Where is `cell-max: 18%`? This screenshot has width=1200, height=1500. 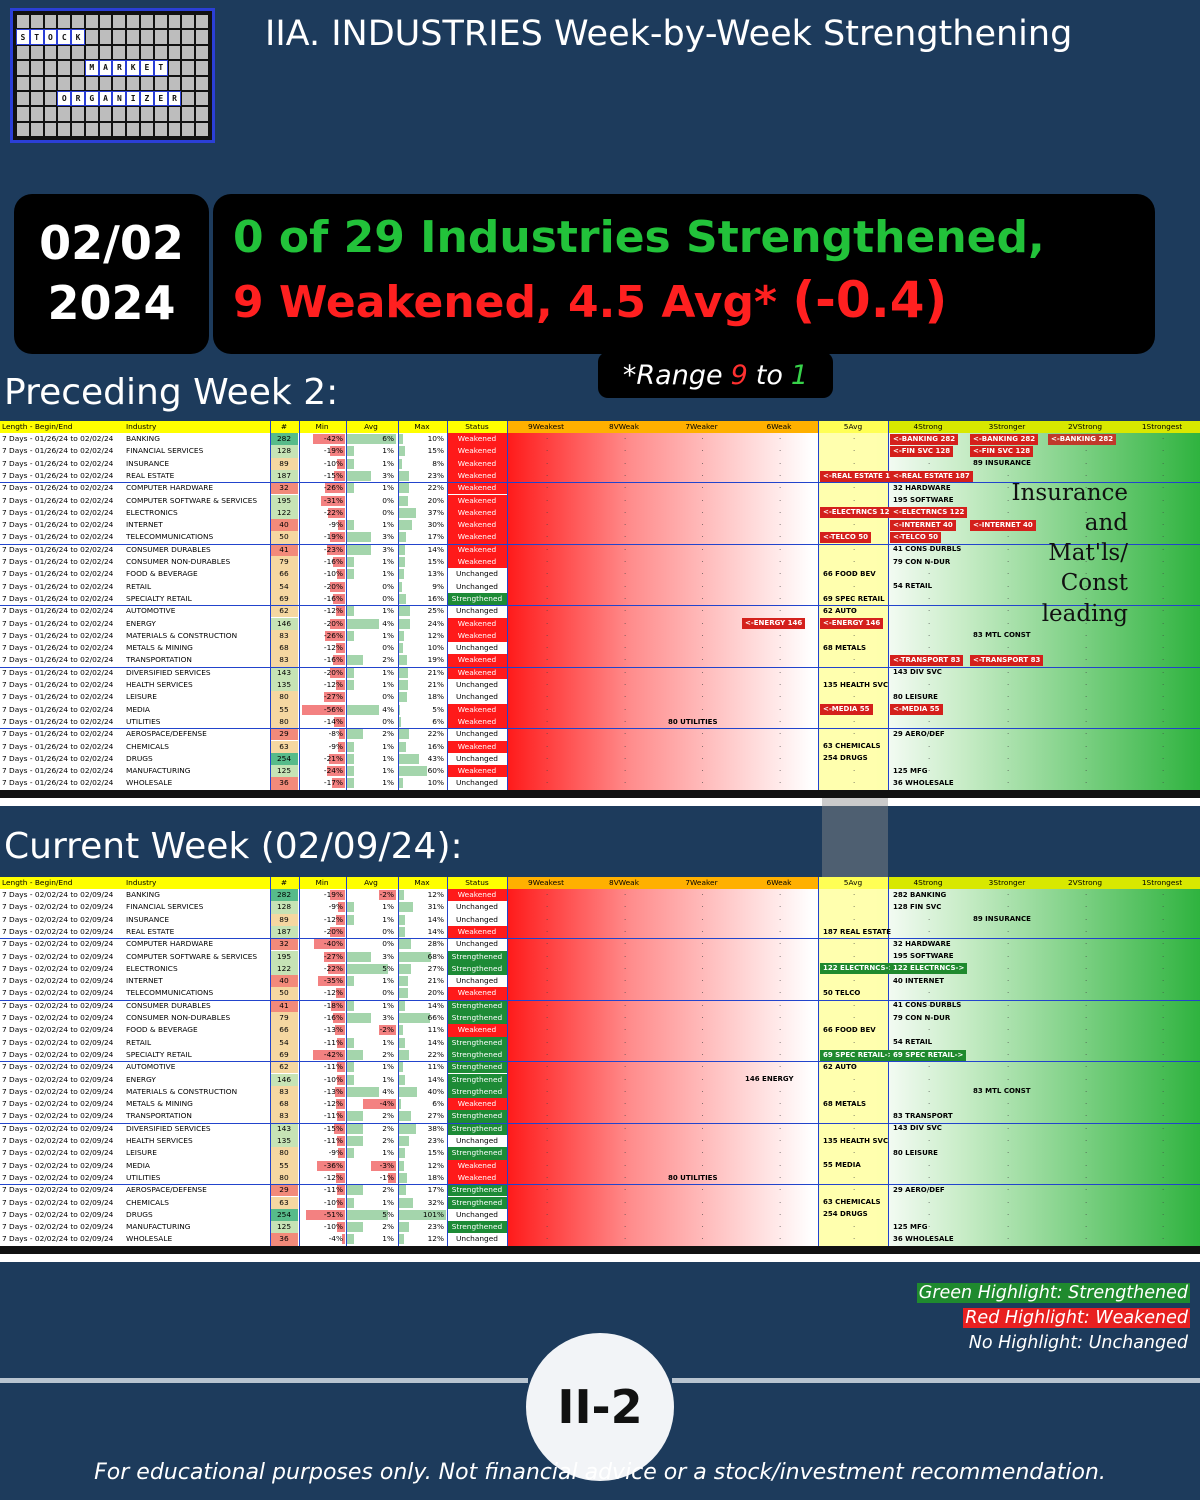
cell-max: 18% is located at coordinates (422, 1178).